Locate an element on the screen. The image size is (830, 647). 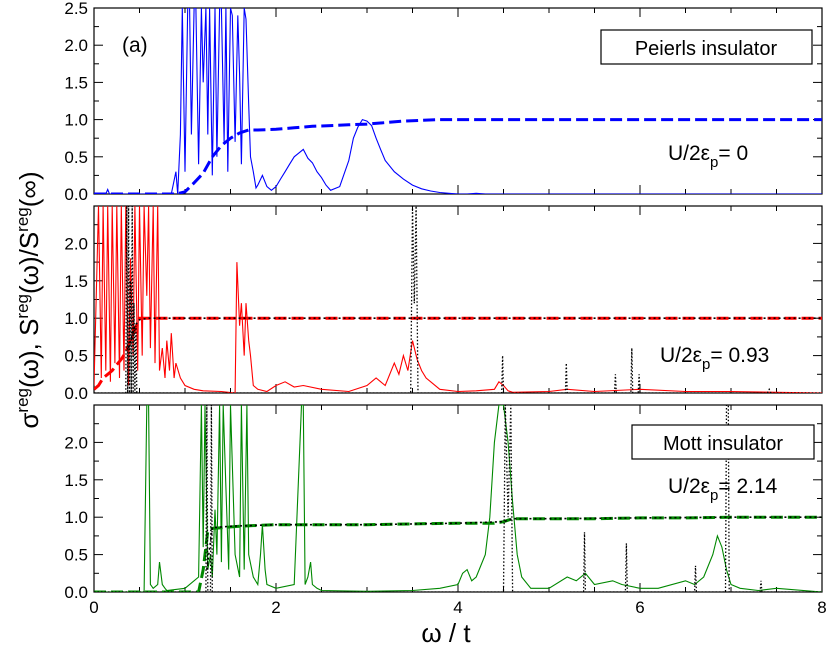
x-tick-label: 2 is located at coordinates (275, 607).